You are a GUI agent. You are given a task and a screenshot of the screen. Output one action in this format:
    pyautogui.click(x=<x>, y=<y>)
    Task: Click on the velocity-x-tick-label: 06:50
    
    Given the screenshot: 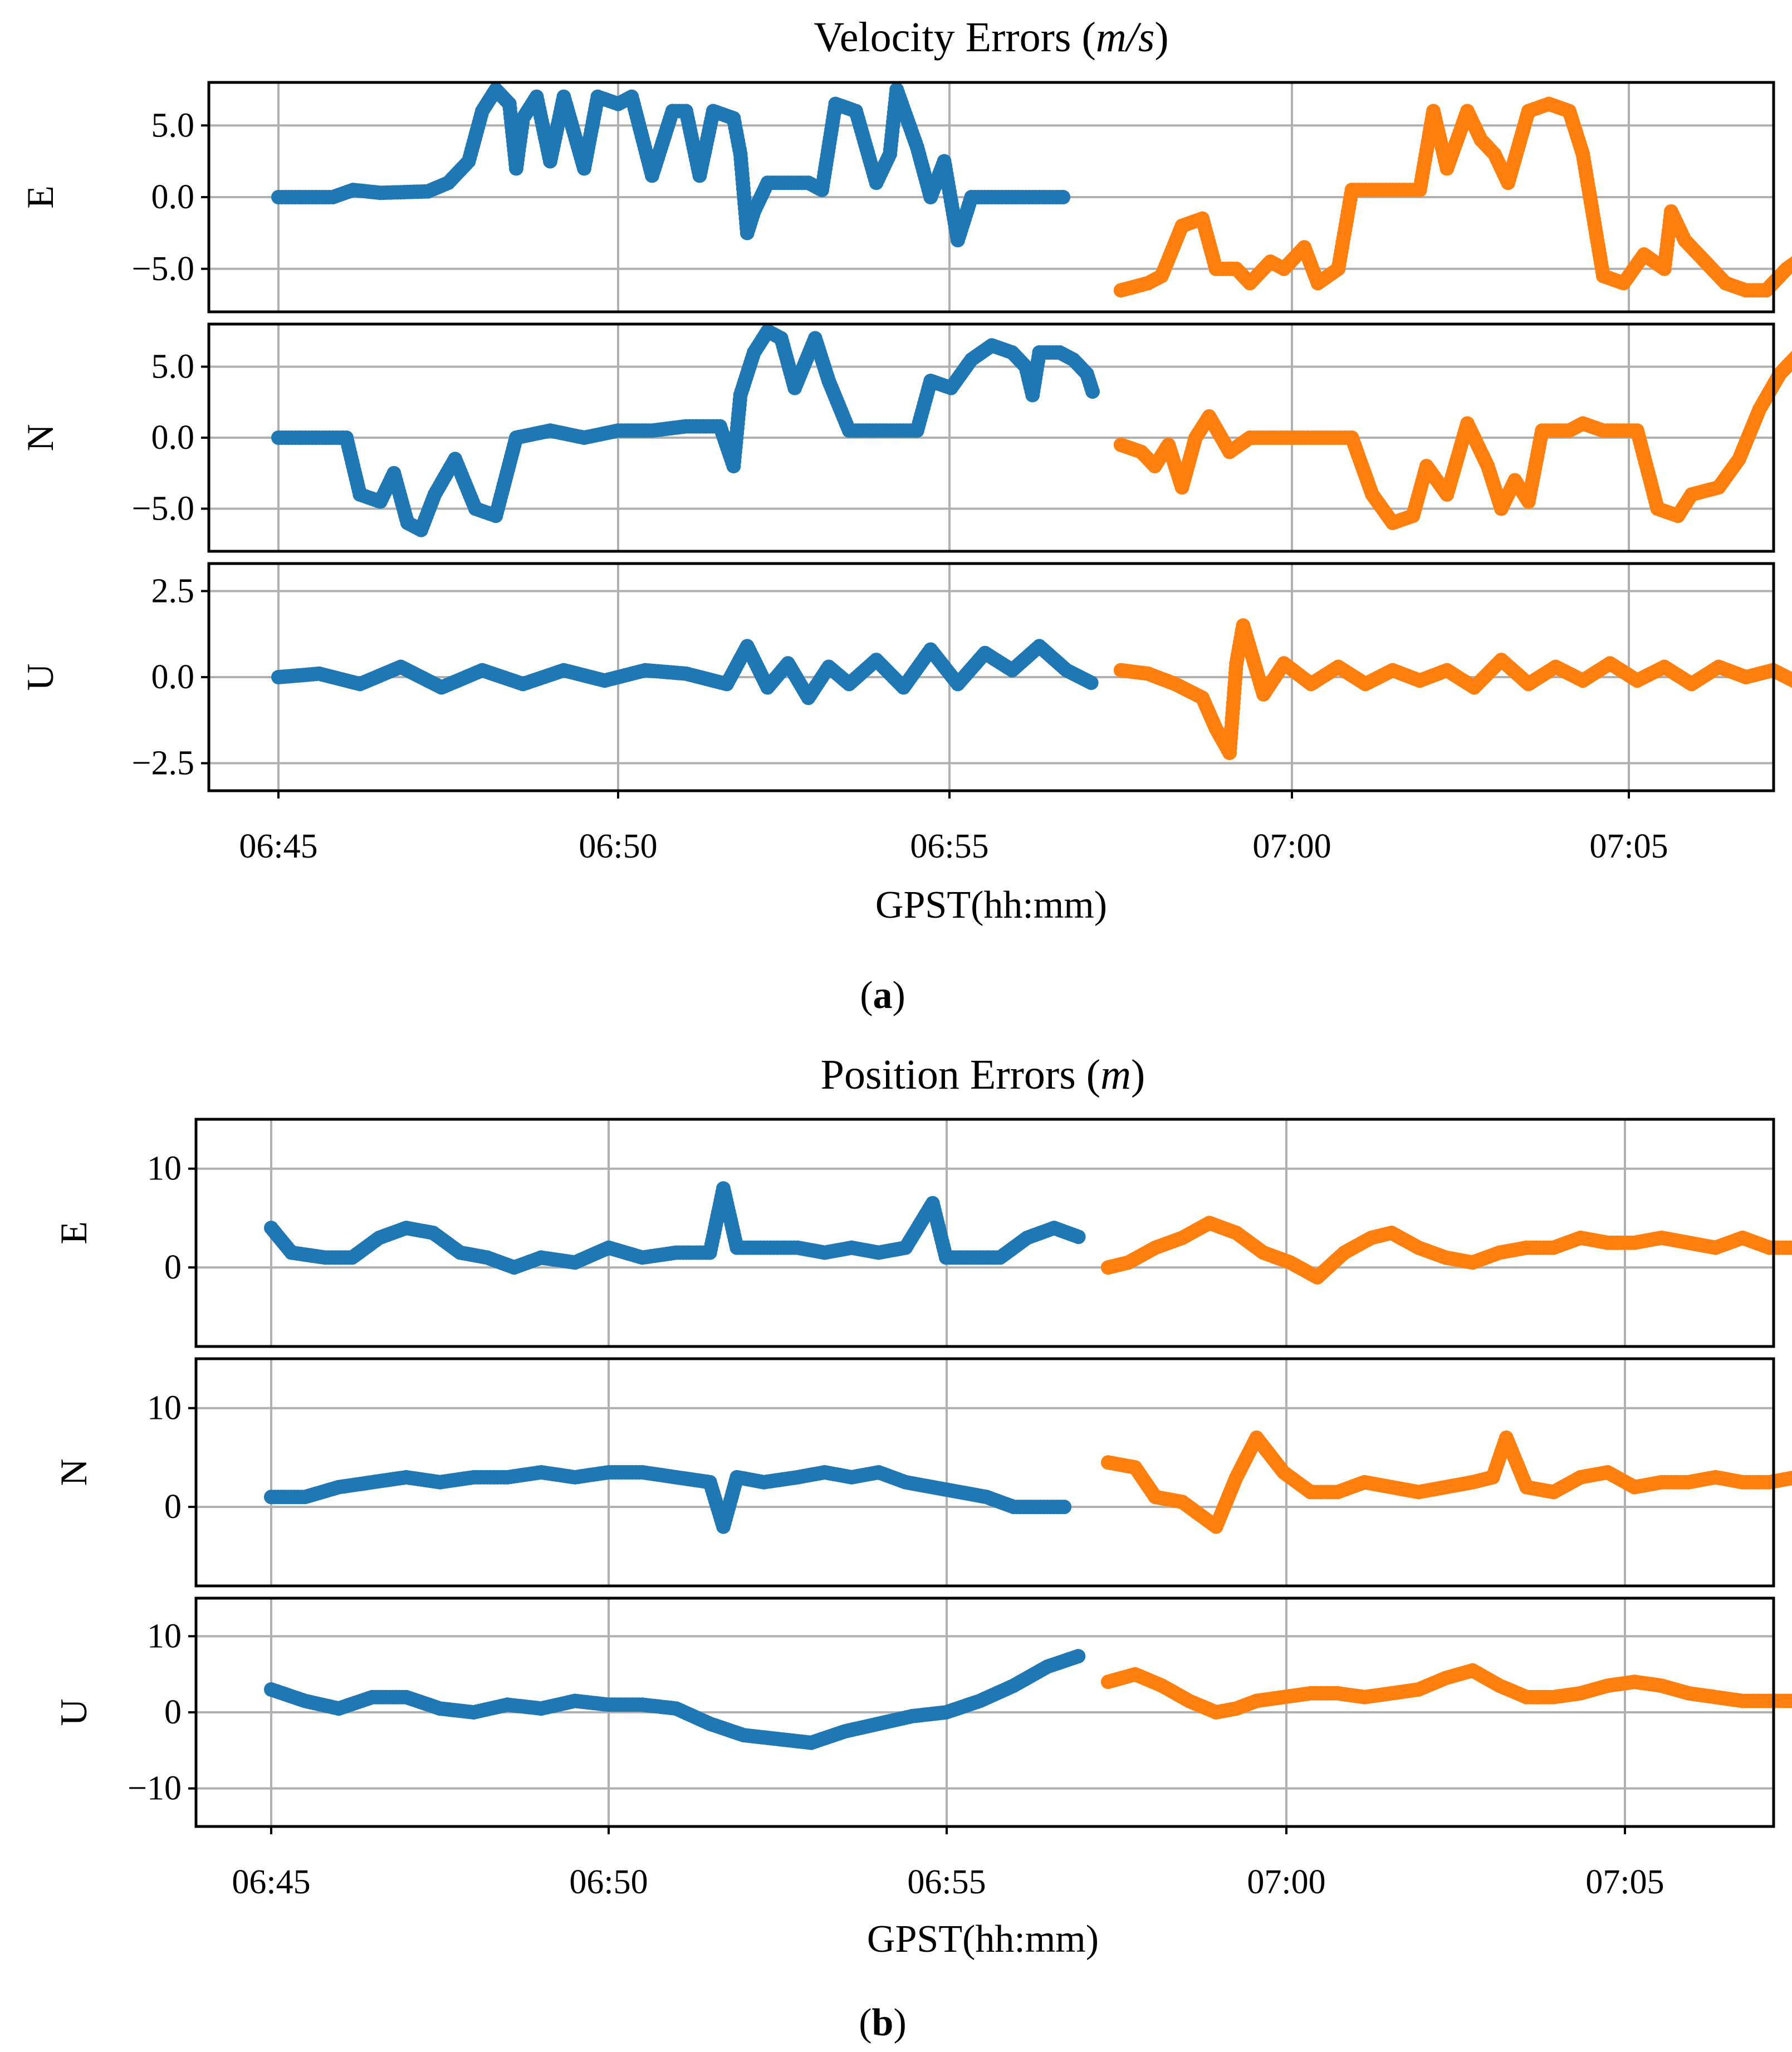 What is the action you would take?
    pyautogui.click(x=618, y=846)
    